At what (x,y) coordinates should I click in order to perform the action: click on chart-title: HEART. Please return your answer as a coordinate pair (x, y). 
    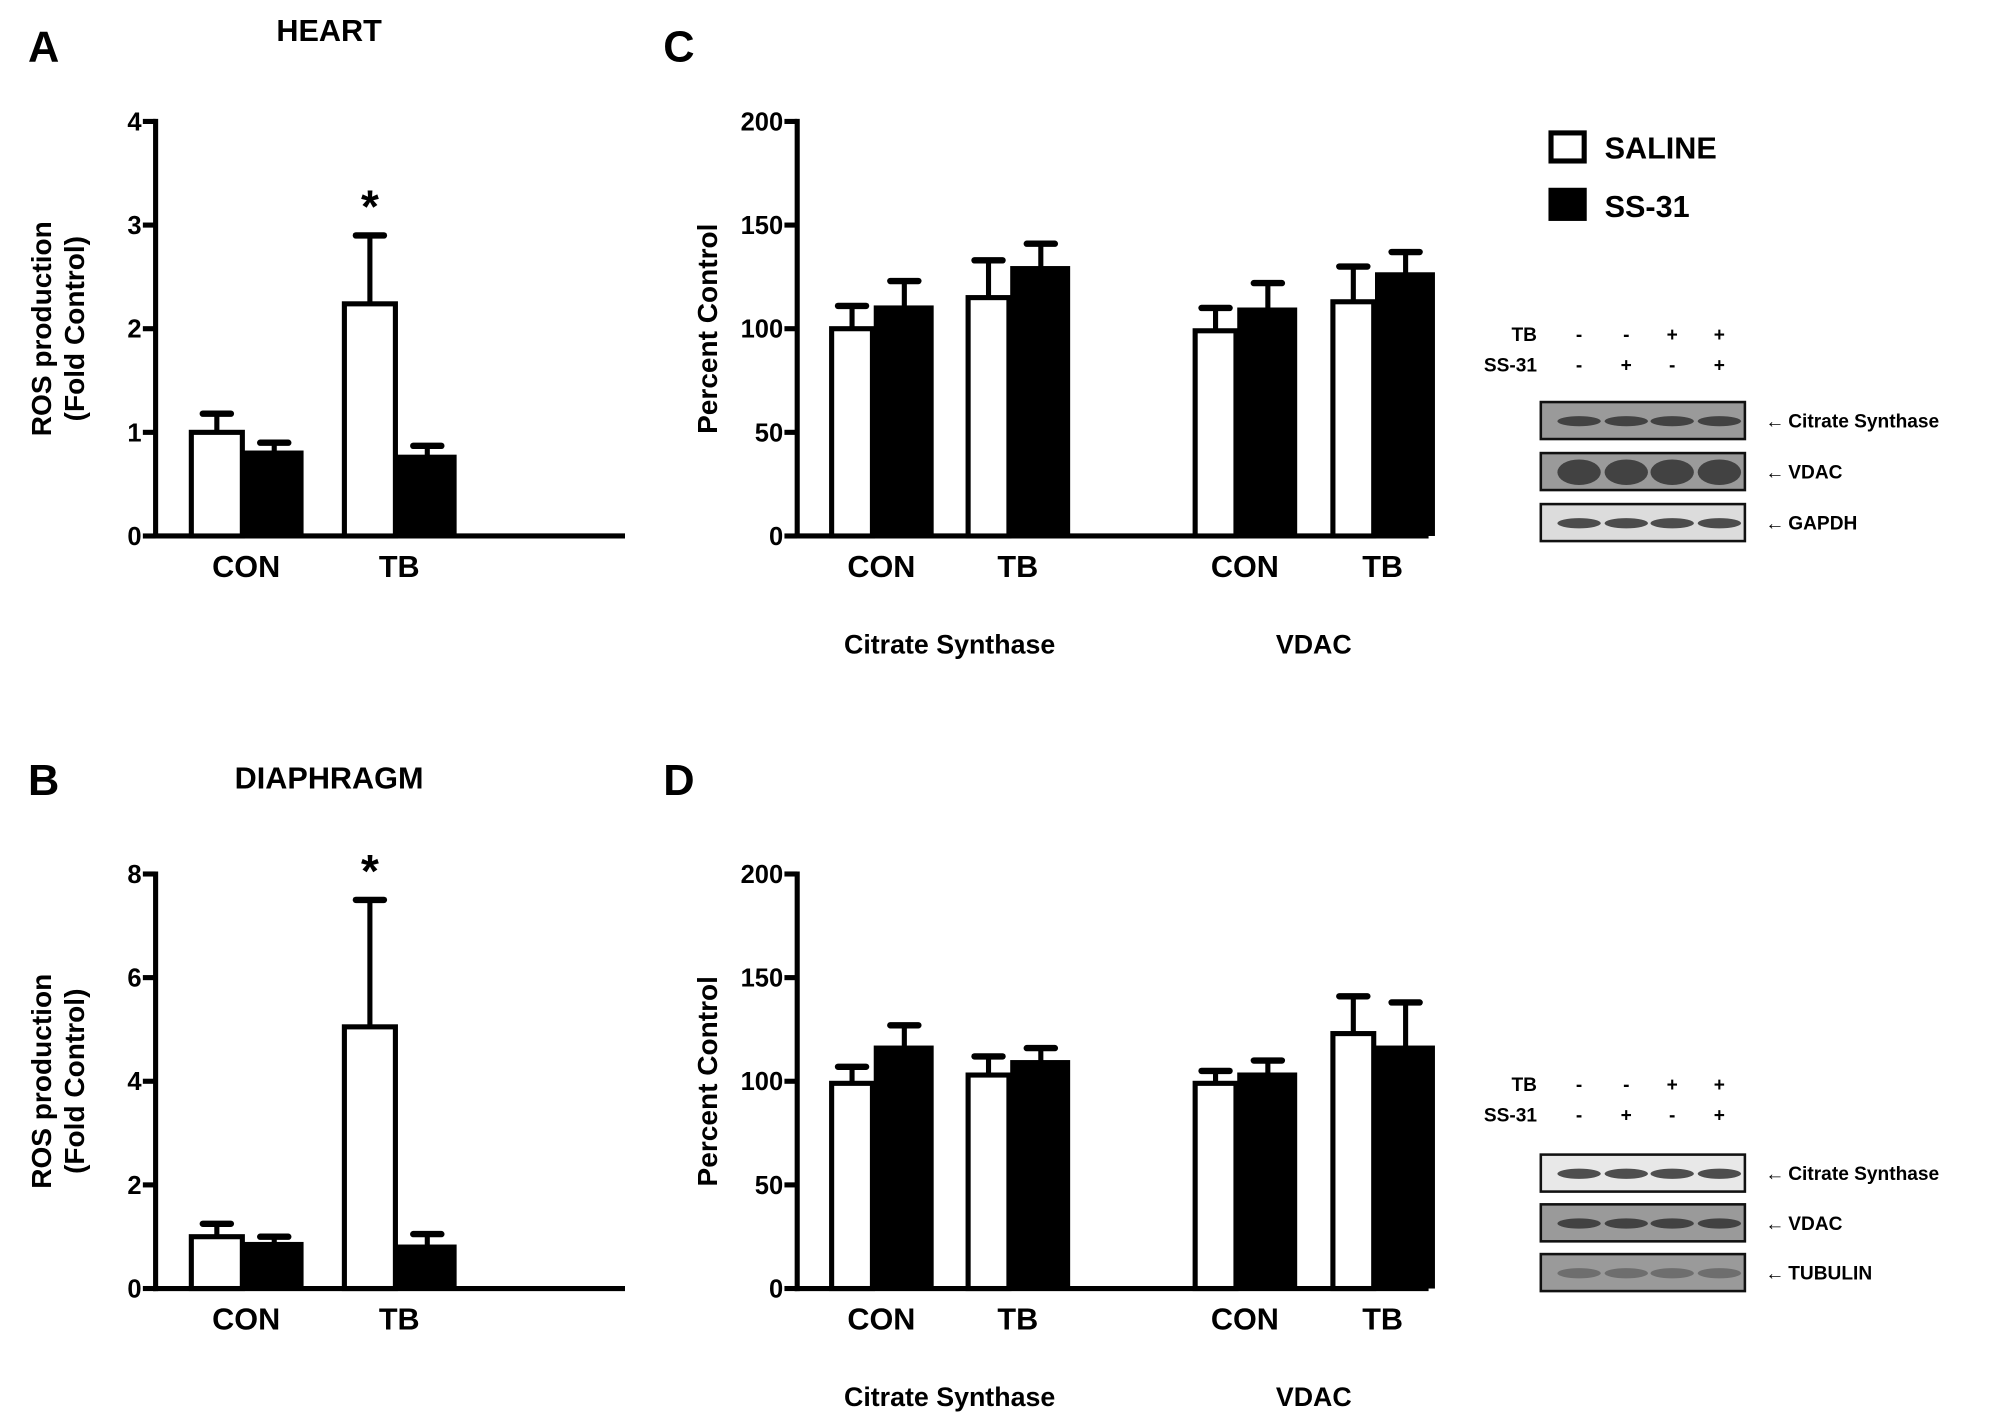
    Looking at the image, I should click on (329, 31).